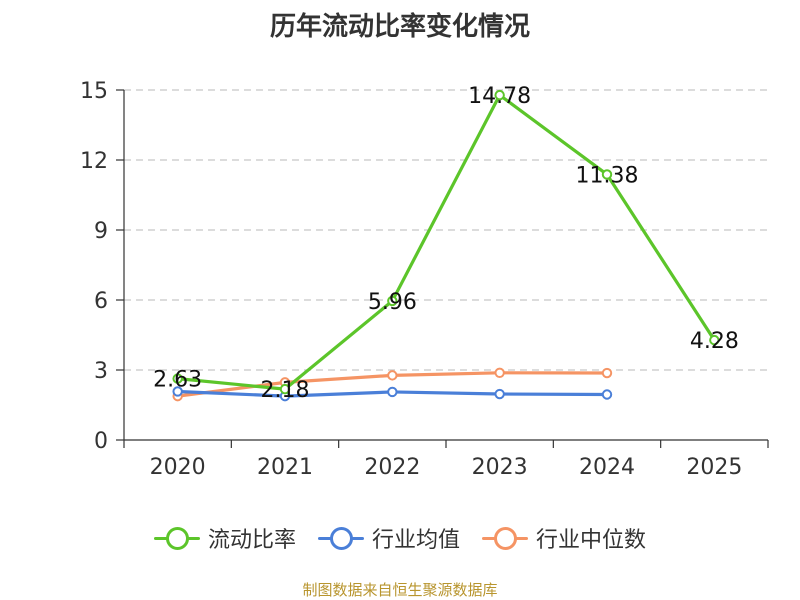 Image resolution: width=800 pixels, height=600 pixels. What do you see at coordinates (178, 467) in the screenshot?
I see `x-tick-label: 2020` at bounding box center [178, 467].